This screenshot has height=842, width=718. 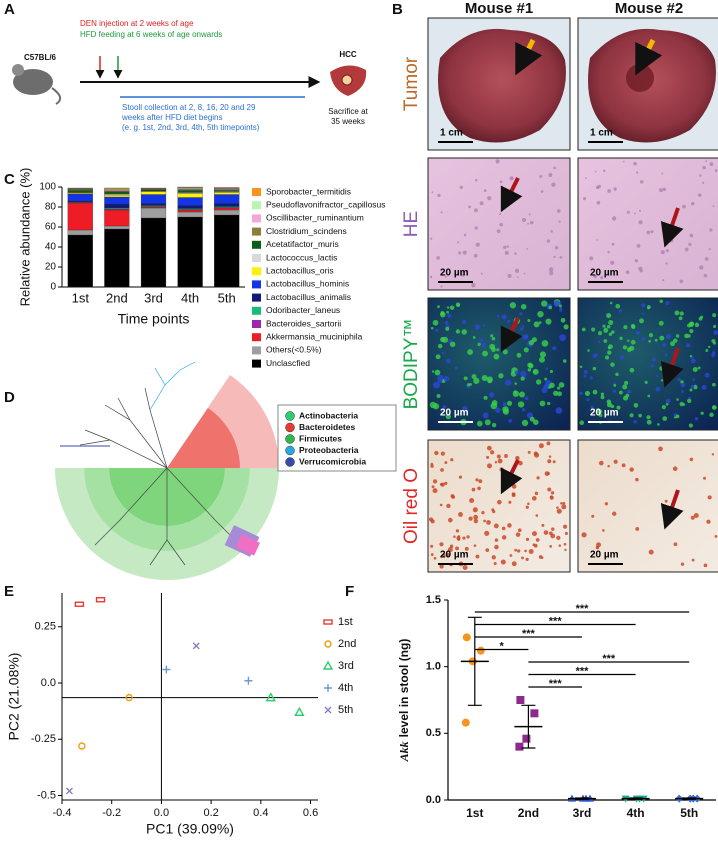 What do you see at coordinates (9, 9) in the screenshot?
I see `panel-label: A` at bounding box center [9, 9].